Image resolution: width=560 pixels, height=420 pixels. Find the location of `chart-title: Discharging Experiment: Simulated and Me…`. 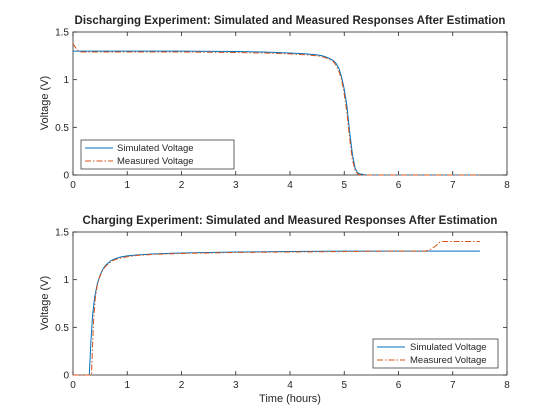

chart-title: Discharging Experiment: Simulated and Me… is located at coordinates (290, 21).